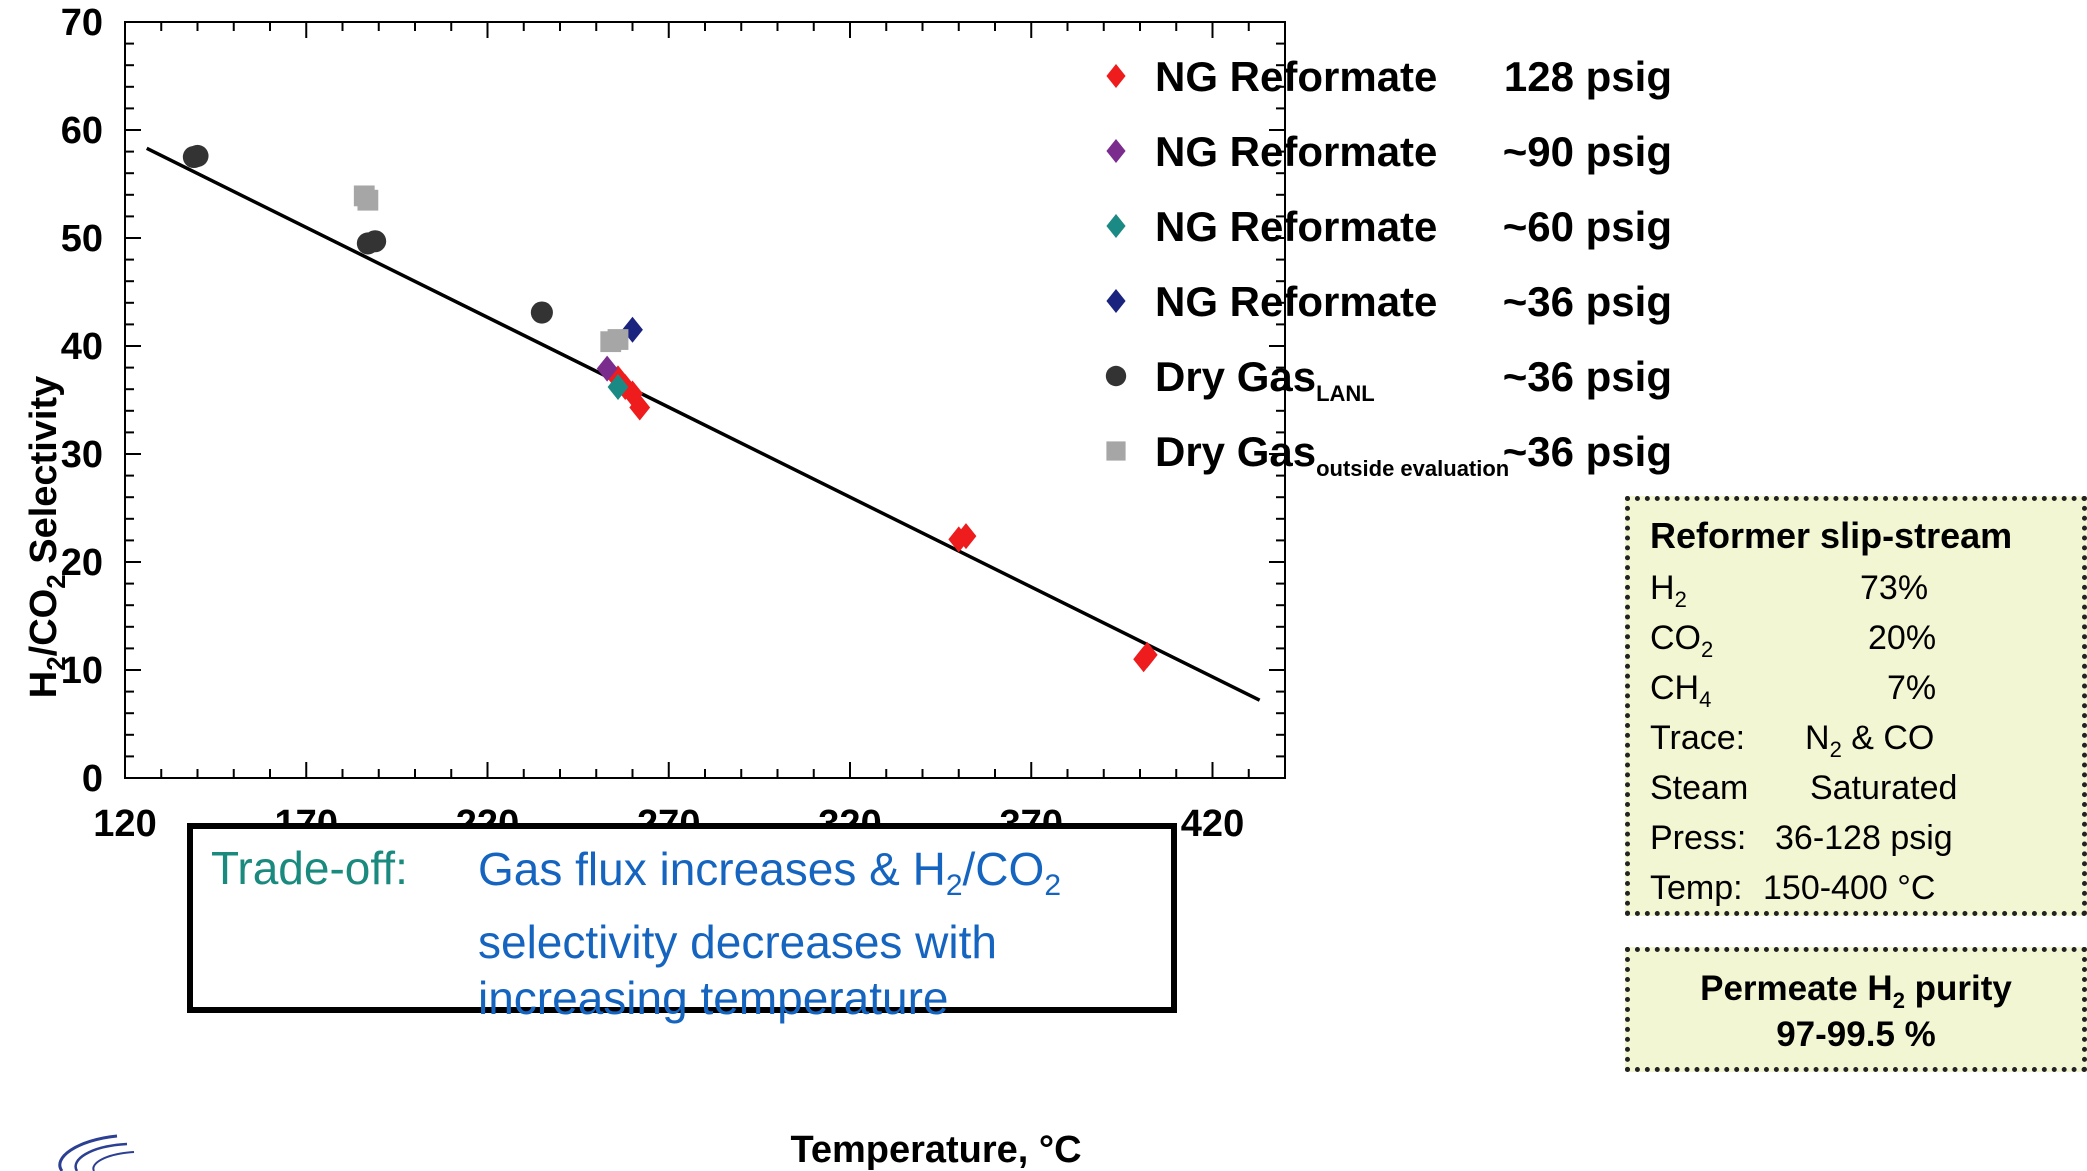 The image size is (2087, 1171). I want to click on info-row-temp: Temp: 150-400 °C, so click(1865, 893).